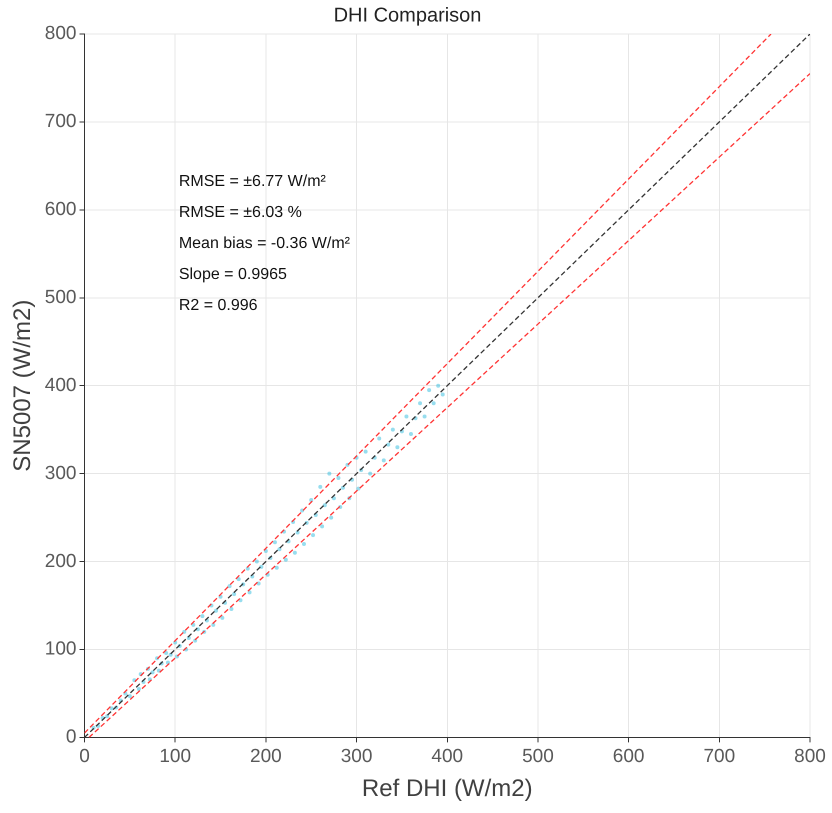 The width and height of the screenshot is (832, 813). What do you see at coordinates (266, 757) in the screenshot?
I see `x-tick-label: 200` at bounding box center [266, 757].